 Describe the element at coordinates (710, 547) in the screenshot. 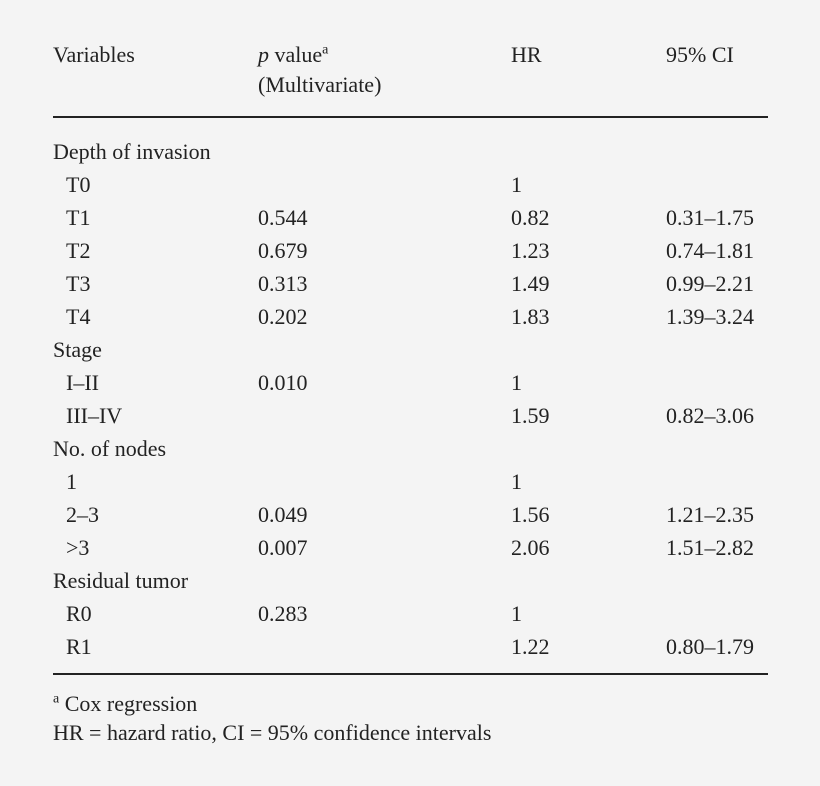

I see `ci-cell: 1.51–2.82` at that location.